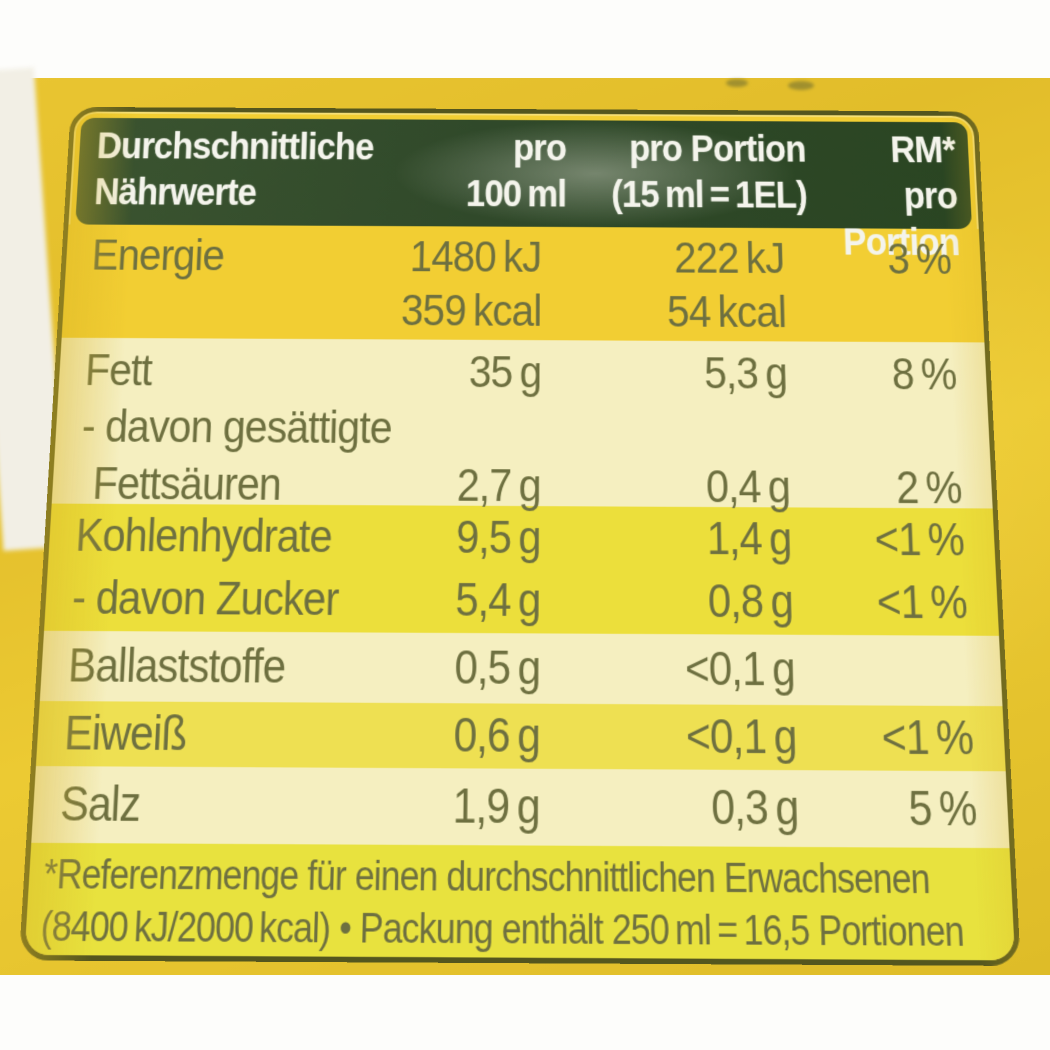  What do you see at coordinates (749, 538) in the screenshot?
I see `kohlenhydrate-per-portion: 1,4 g` at bounding box center [749, 538].